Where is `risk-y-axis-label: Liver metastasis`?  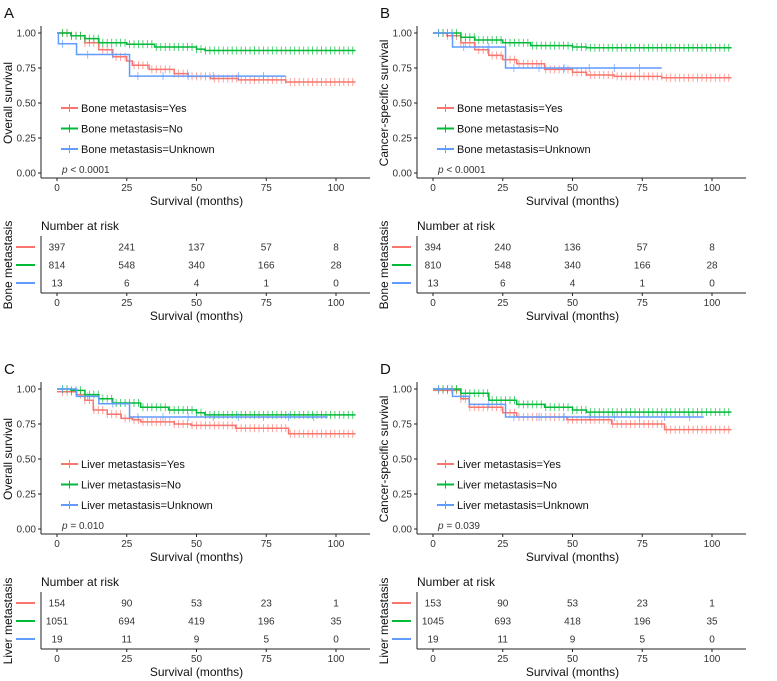 risk-y-axis-label: Liver metastasis is located at coordinates (8, 621).